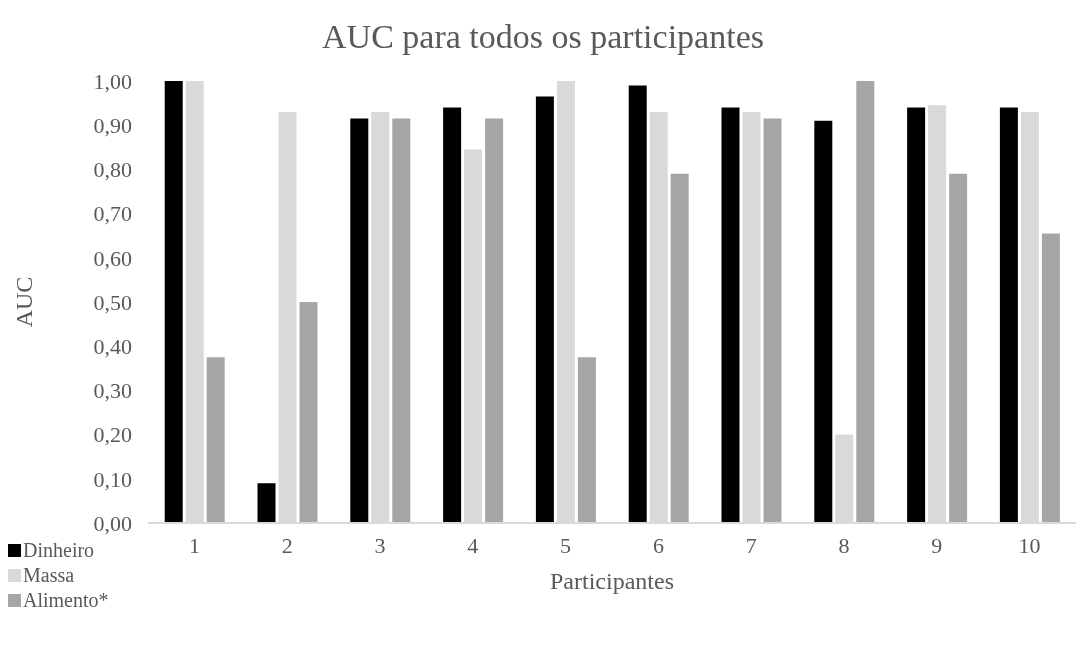  Describe the element at coordinates (112, 302) in the screenshot. I see `y-tick-label: 0,50` at that location.